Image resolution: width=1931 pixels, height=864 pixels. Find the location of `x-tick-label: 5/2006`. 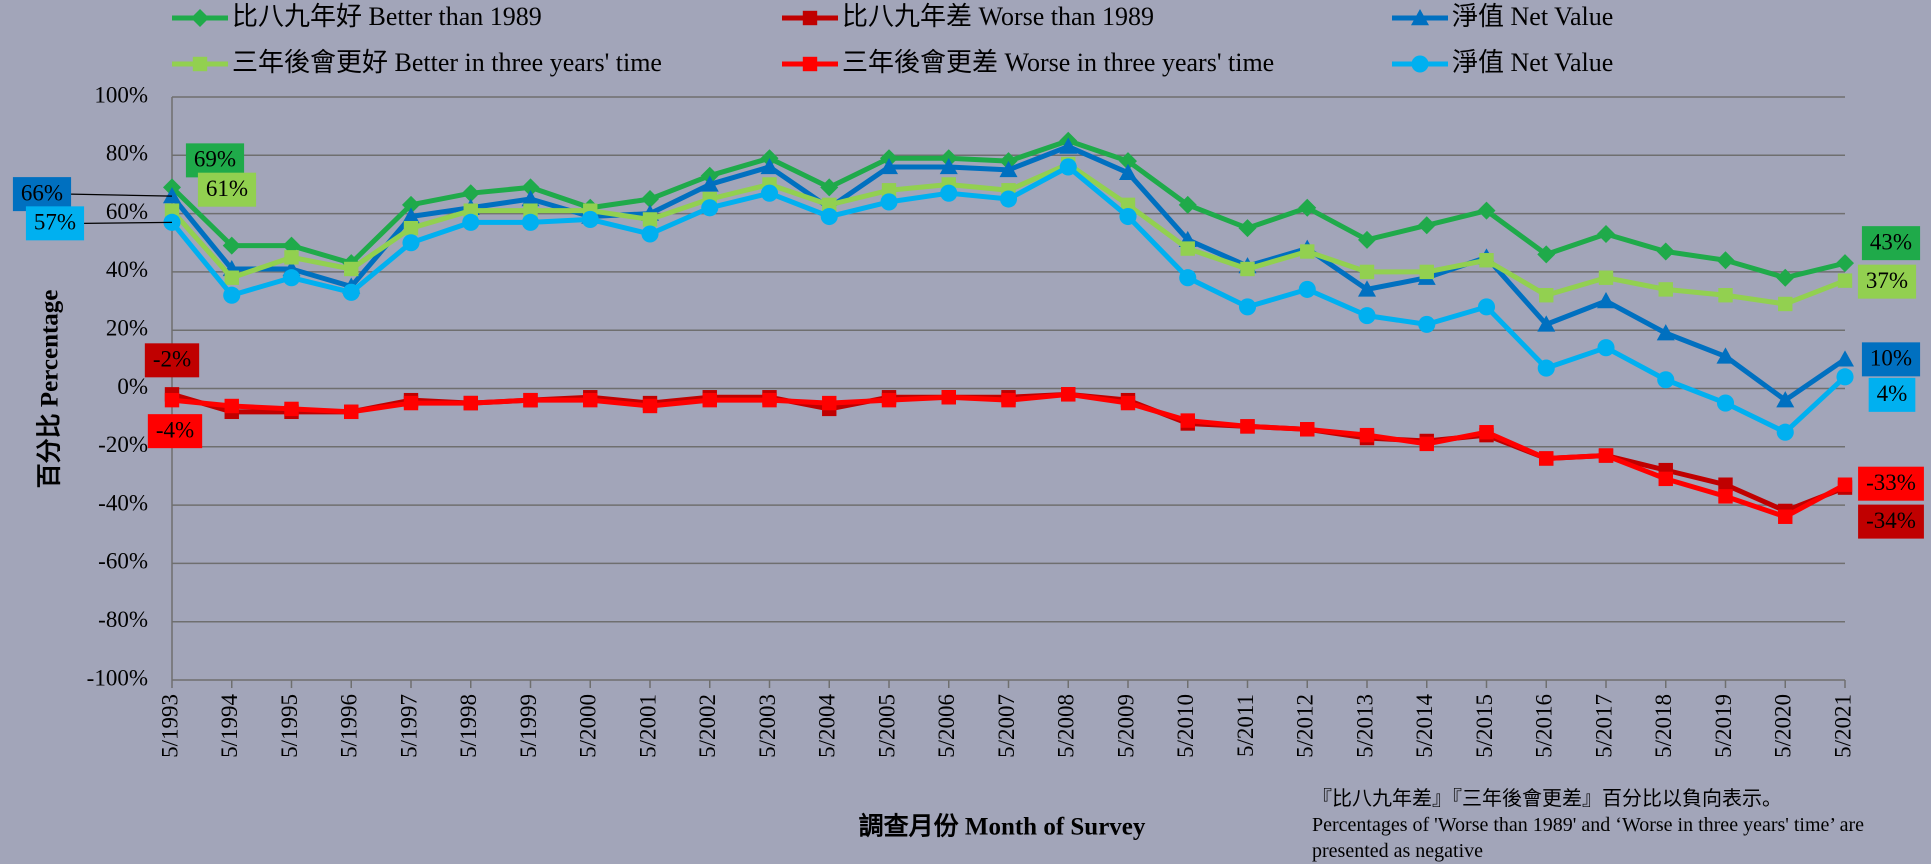

x-tick-label: 5/2006 is located at coordinates (946, 726).